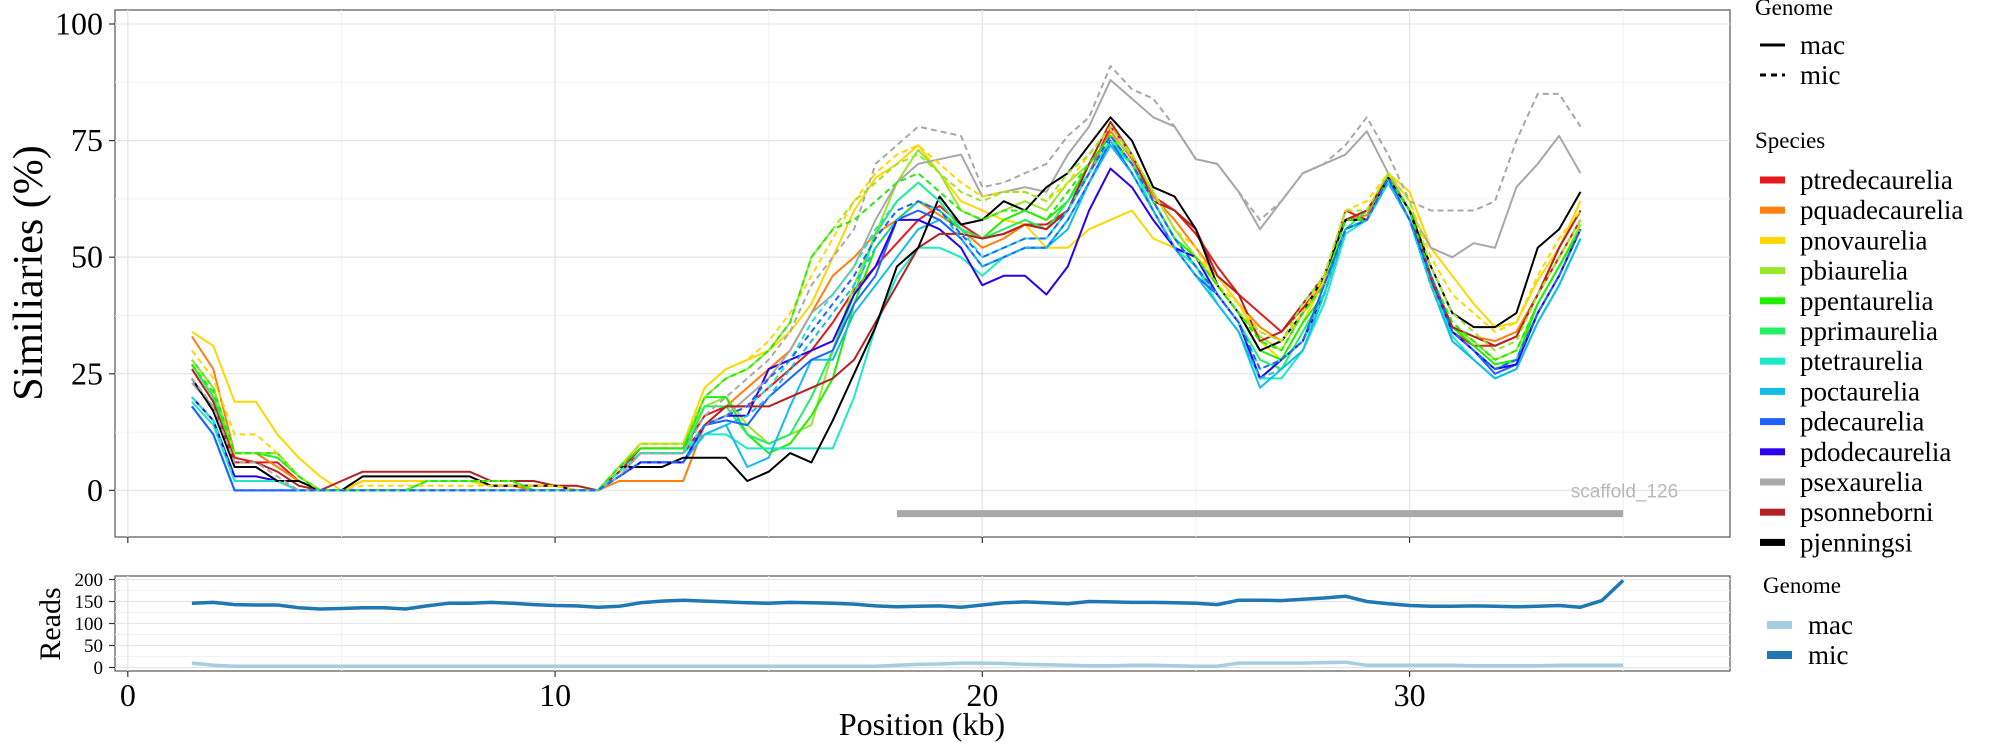 This screenshot has height=750, width=2000. I want to click on species-legend-label: pbiaurelia, so click(1854, 271).